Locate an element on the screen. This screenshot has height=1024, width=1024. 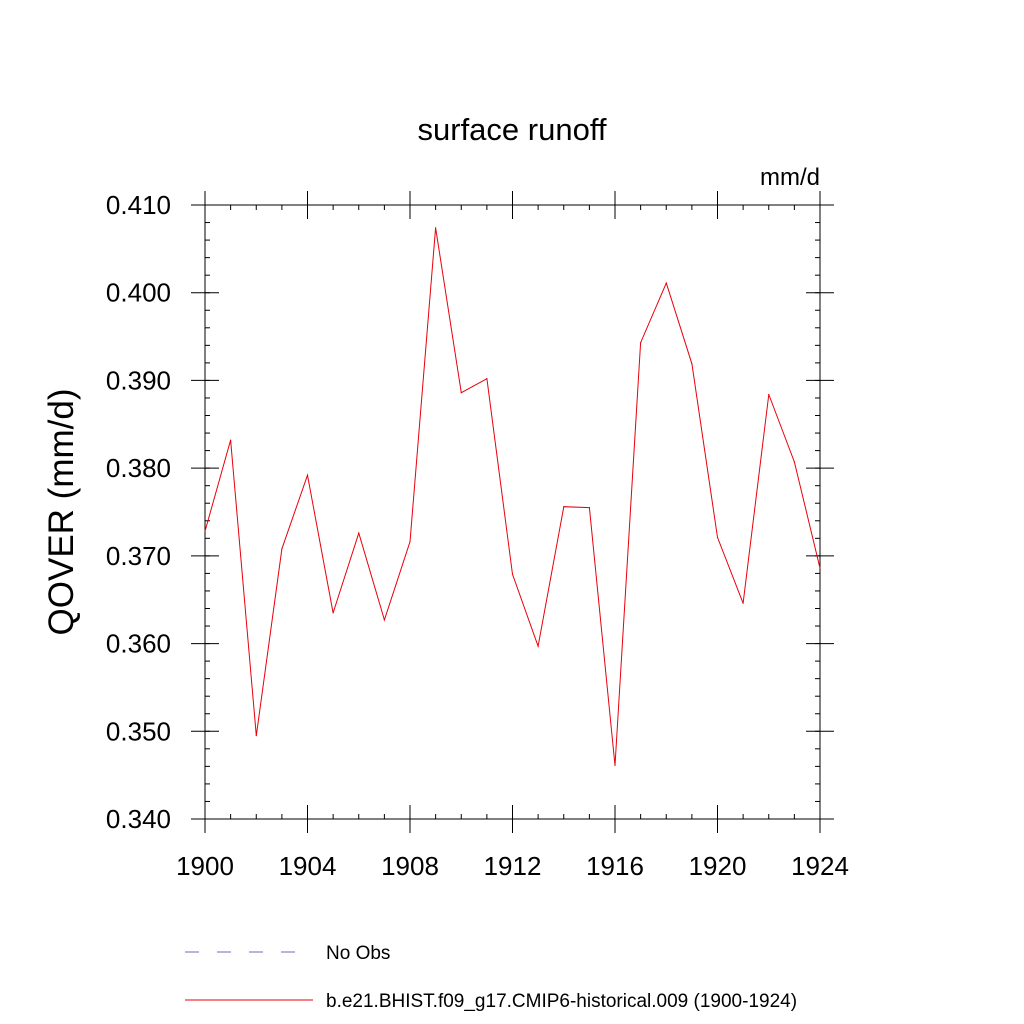
y-axis-title: QOVER (mm/d) is located at coordinates (61, 512).